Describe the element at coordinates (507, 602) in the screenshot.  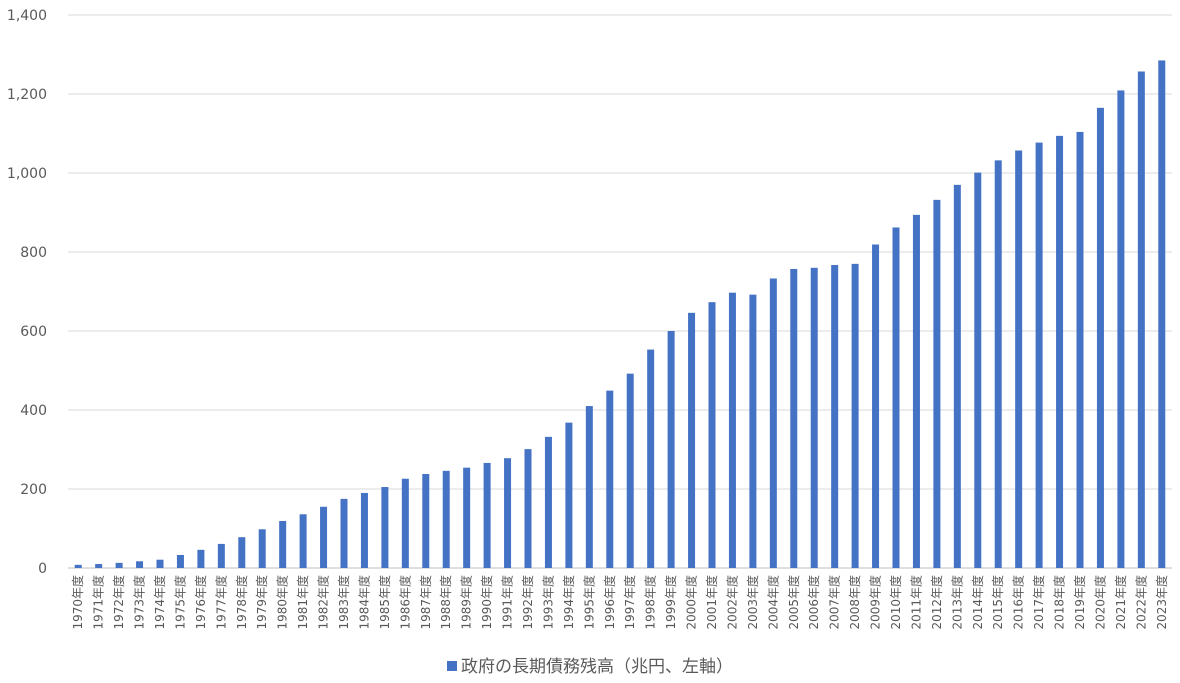
I see `x-tick-label: 1991年度` at that location.